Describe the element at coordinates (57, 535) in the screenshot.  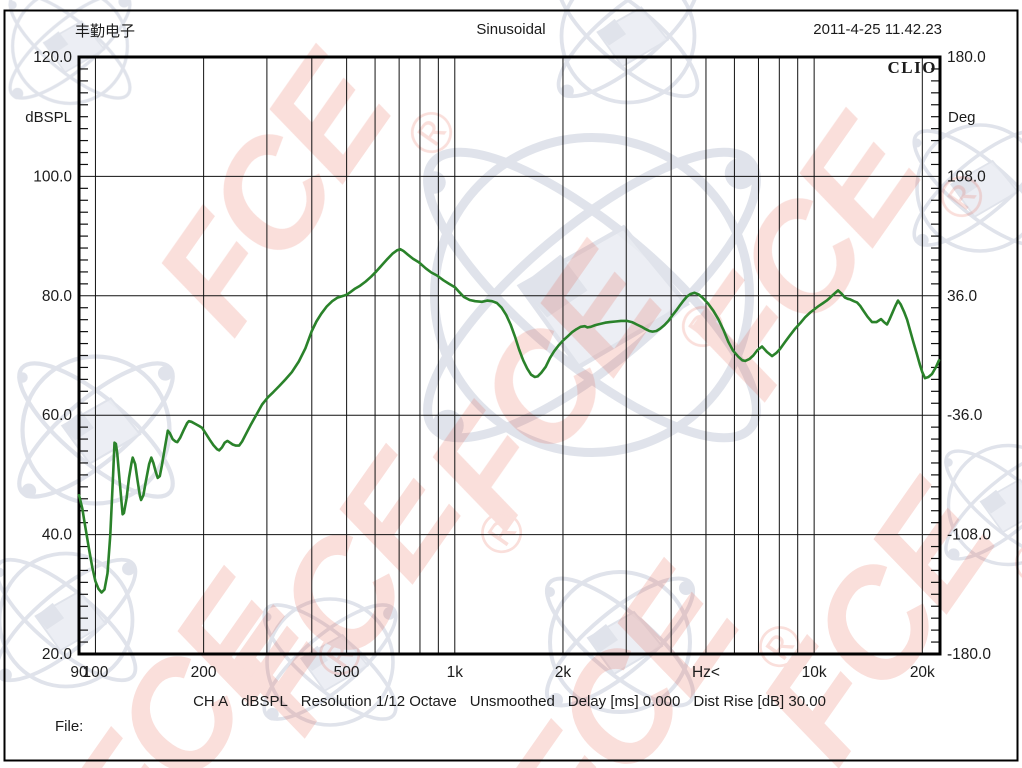
I see `y-left-tick-label: 40.0` at that location.